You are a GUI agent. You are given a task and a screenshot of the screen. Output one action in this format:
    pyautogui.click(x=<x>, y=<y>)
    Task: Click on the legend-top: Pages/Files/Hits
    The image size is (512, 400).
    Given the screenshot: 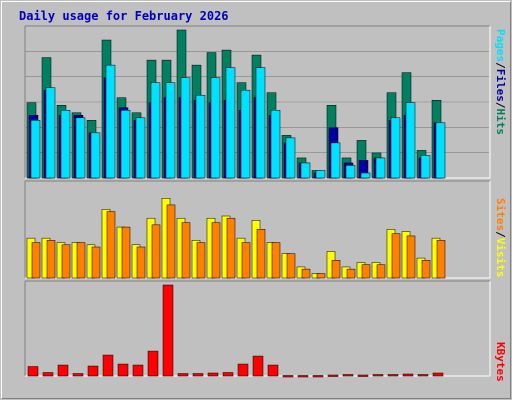 What is the action you would take?
    pyautogui.click(x=500, y=82)
    